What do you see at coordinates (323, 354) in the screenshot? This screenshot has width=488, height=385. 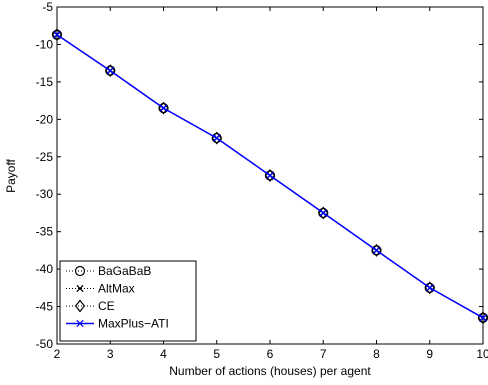 I see `x-tick-label: 7` at bounding box center [323, 354].